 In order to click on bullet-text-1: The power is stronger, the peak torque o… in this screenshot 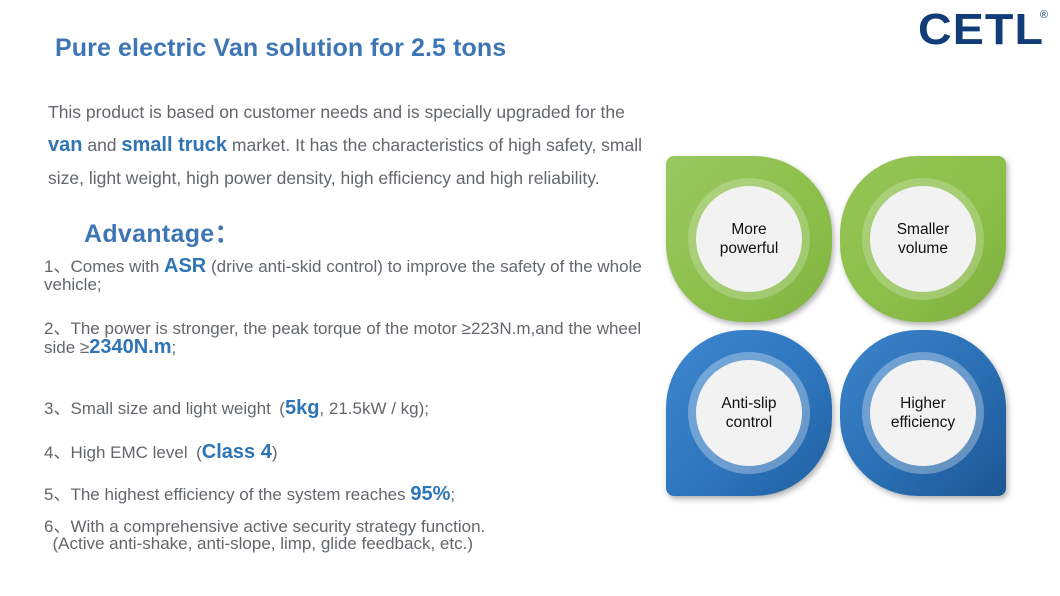, I will do `click(343, 338)`.